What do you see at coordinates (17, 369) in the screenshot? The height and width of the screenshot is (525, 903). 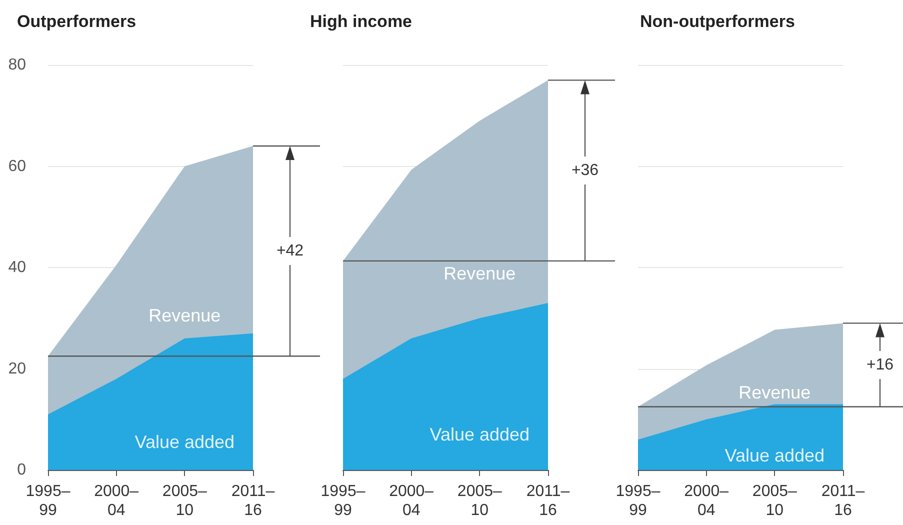 I see `y-tick-label: 20` at bounding box center [17, 369].